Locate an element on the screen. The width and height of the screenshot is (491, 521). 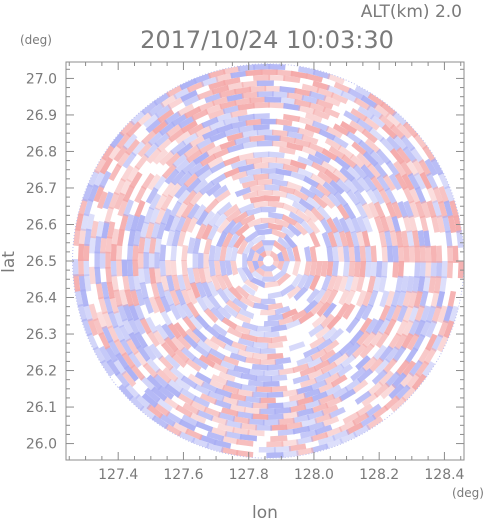
x-unit-label: (deg) is located at coordinates (468, 493).